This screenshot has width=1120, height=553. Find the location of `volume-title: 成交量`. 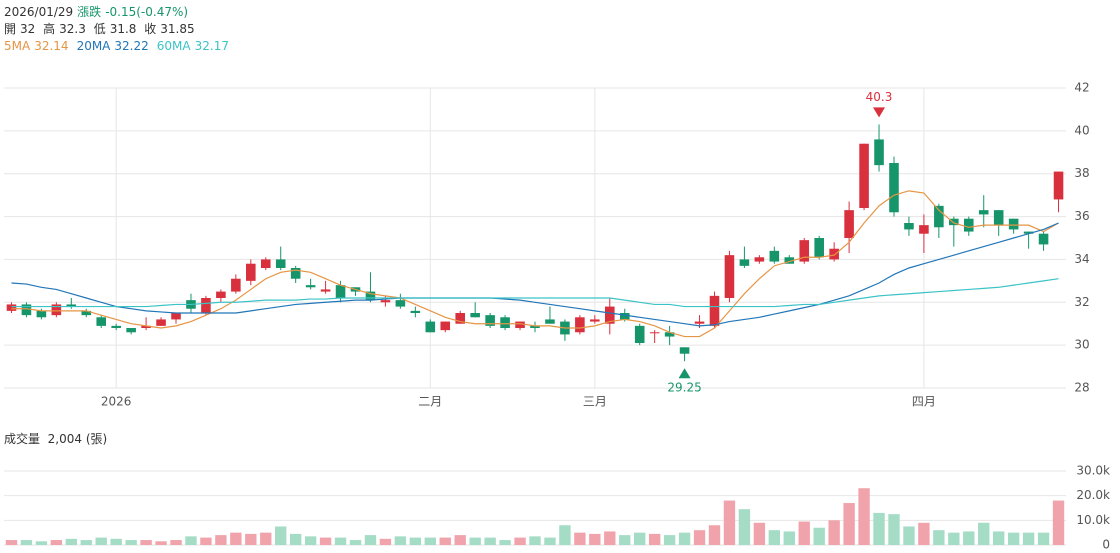

volume-title: 成交量 is located at coordinates (22, 439).